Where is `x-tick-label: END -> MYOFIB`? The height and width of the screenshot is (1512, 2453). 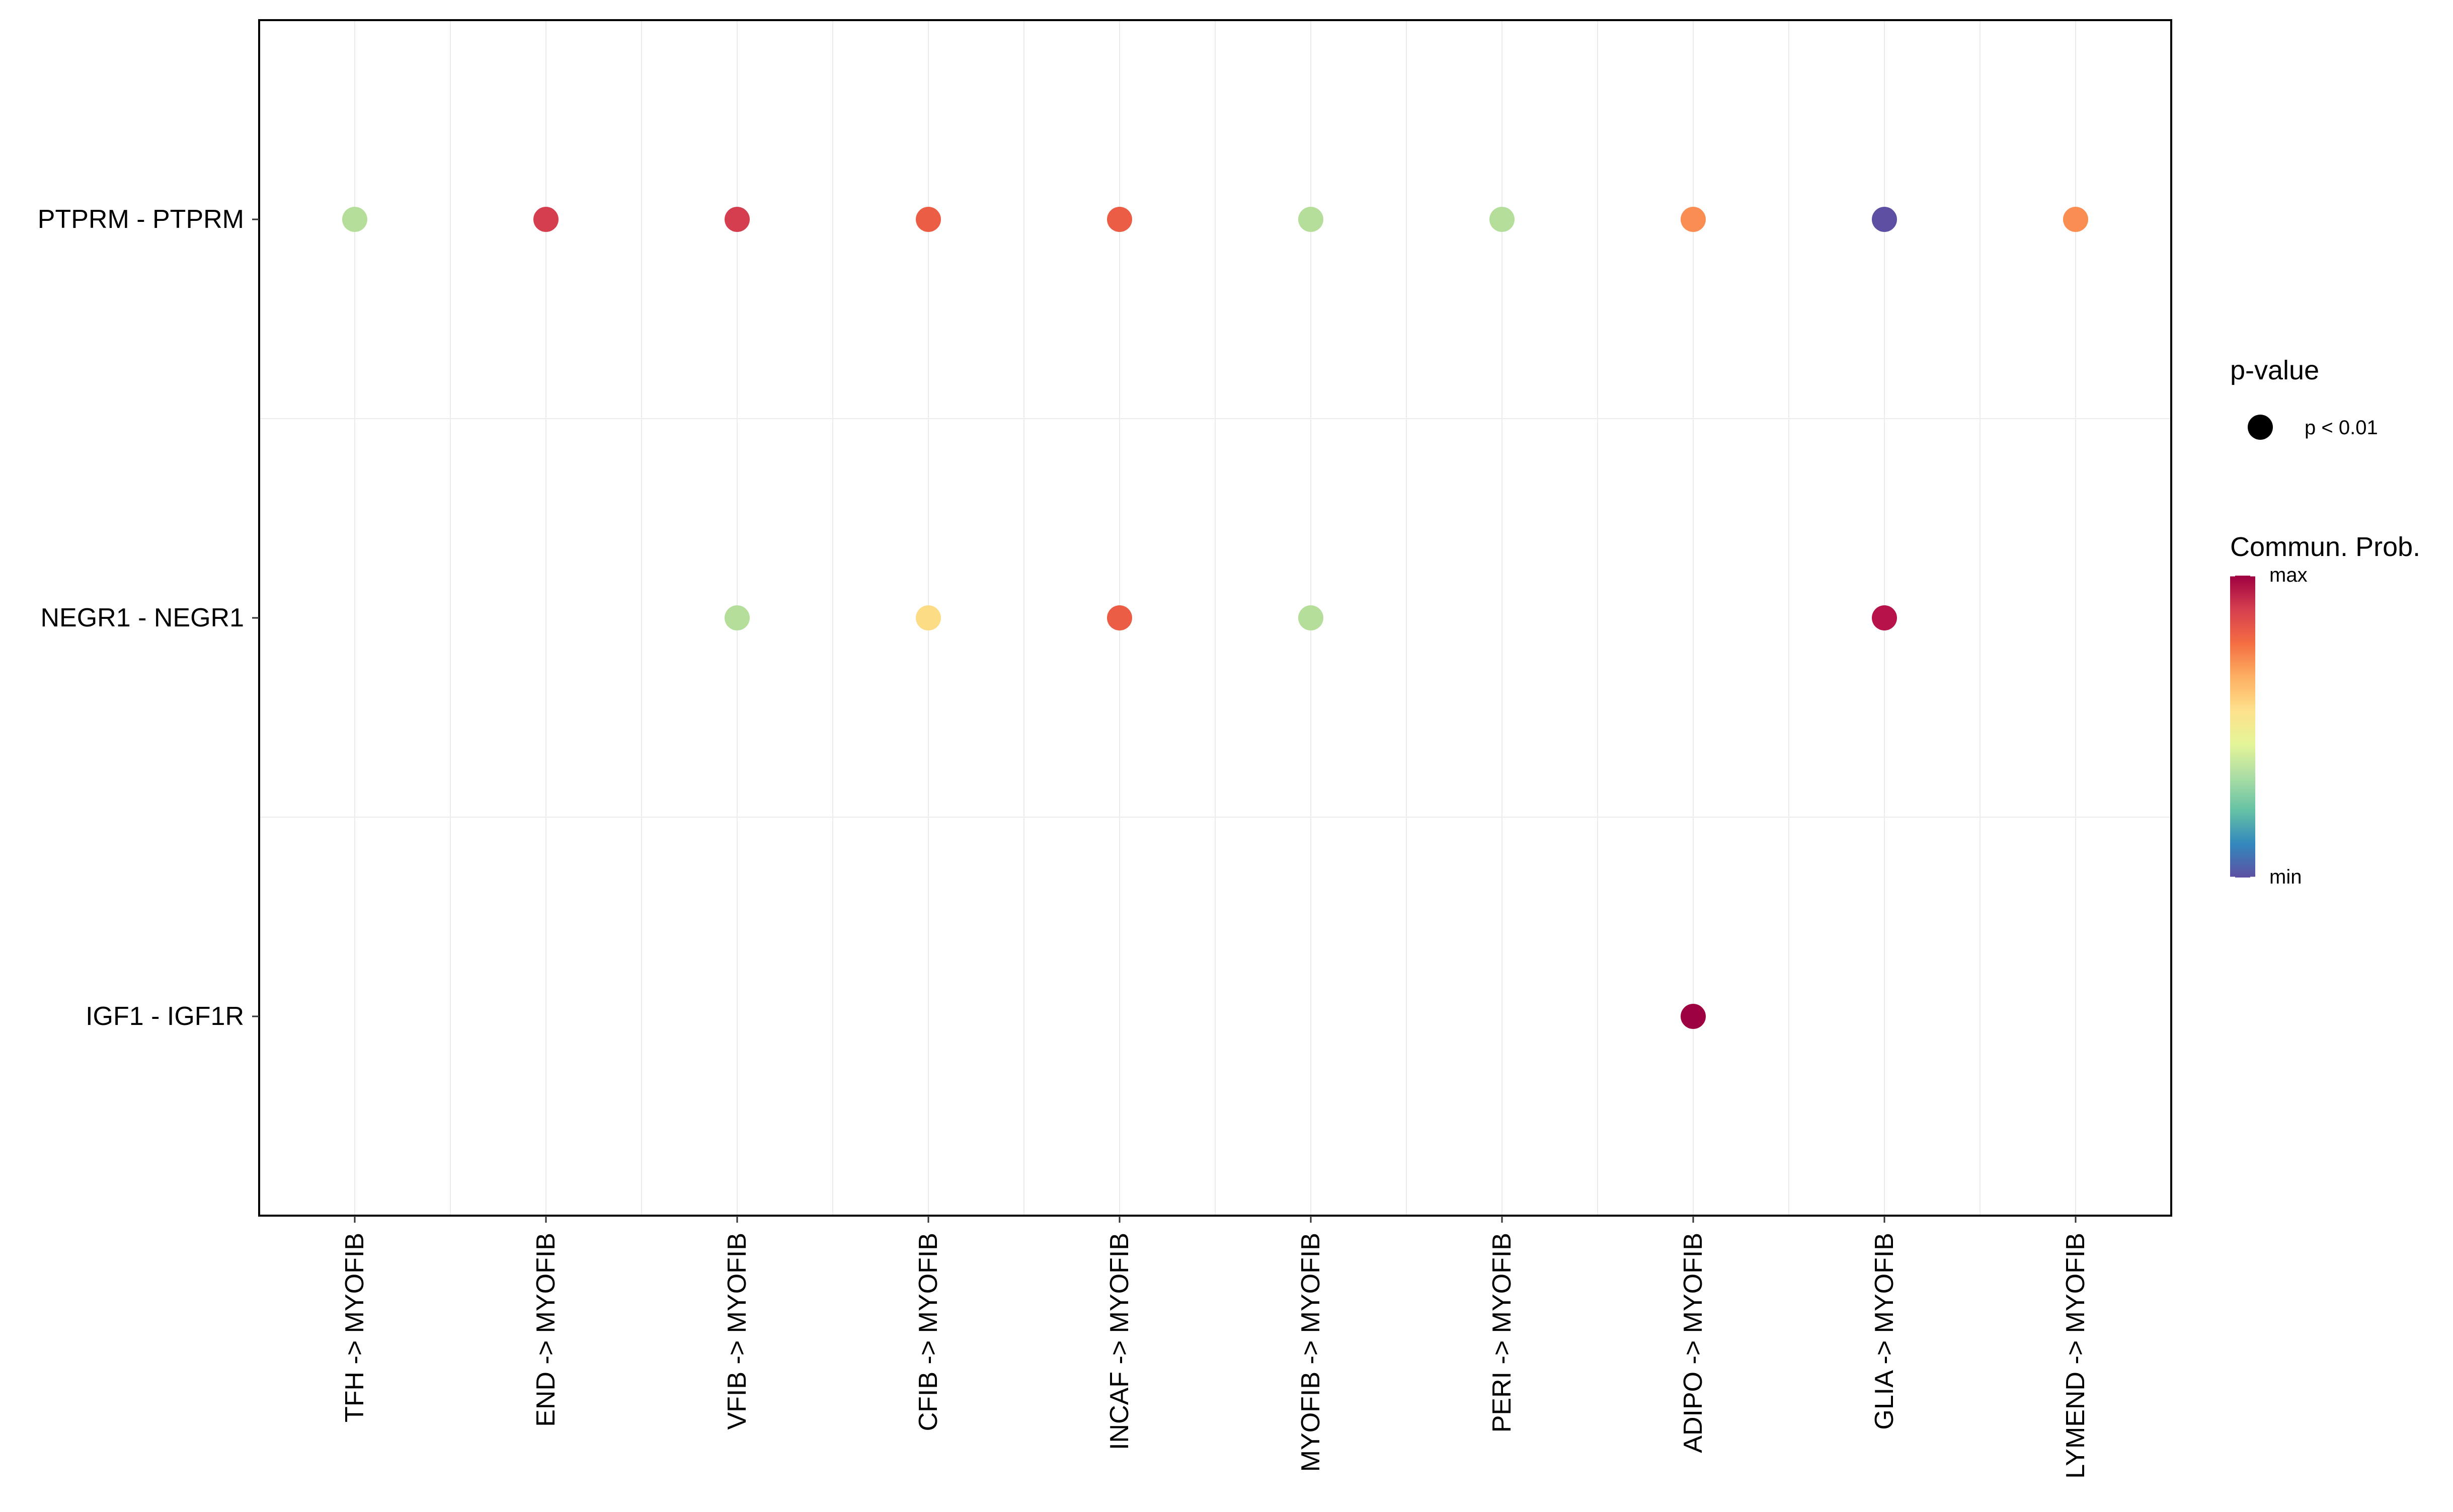 x-tick-label: END -> MYOFIB is located at coordinates (546, 1330).